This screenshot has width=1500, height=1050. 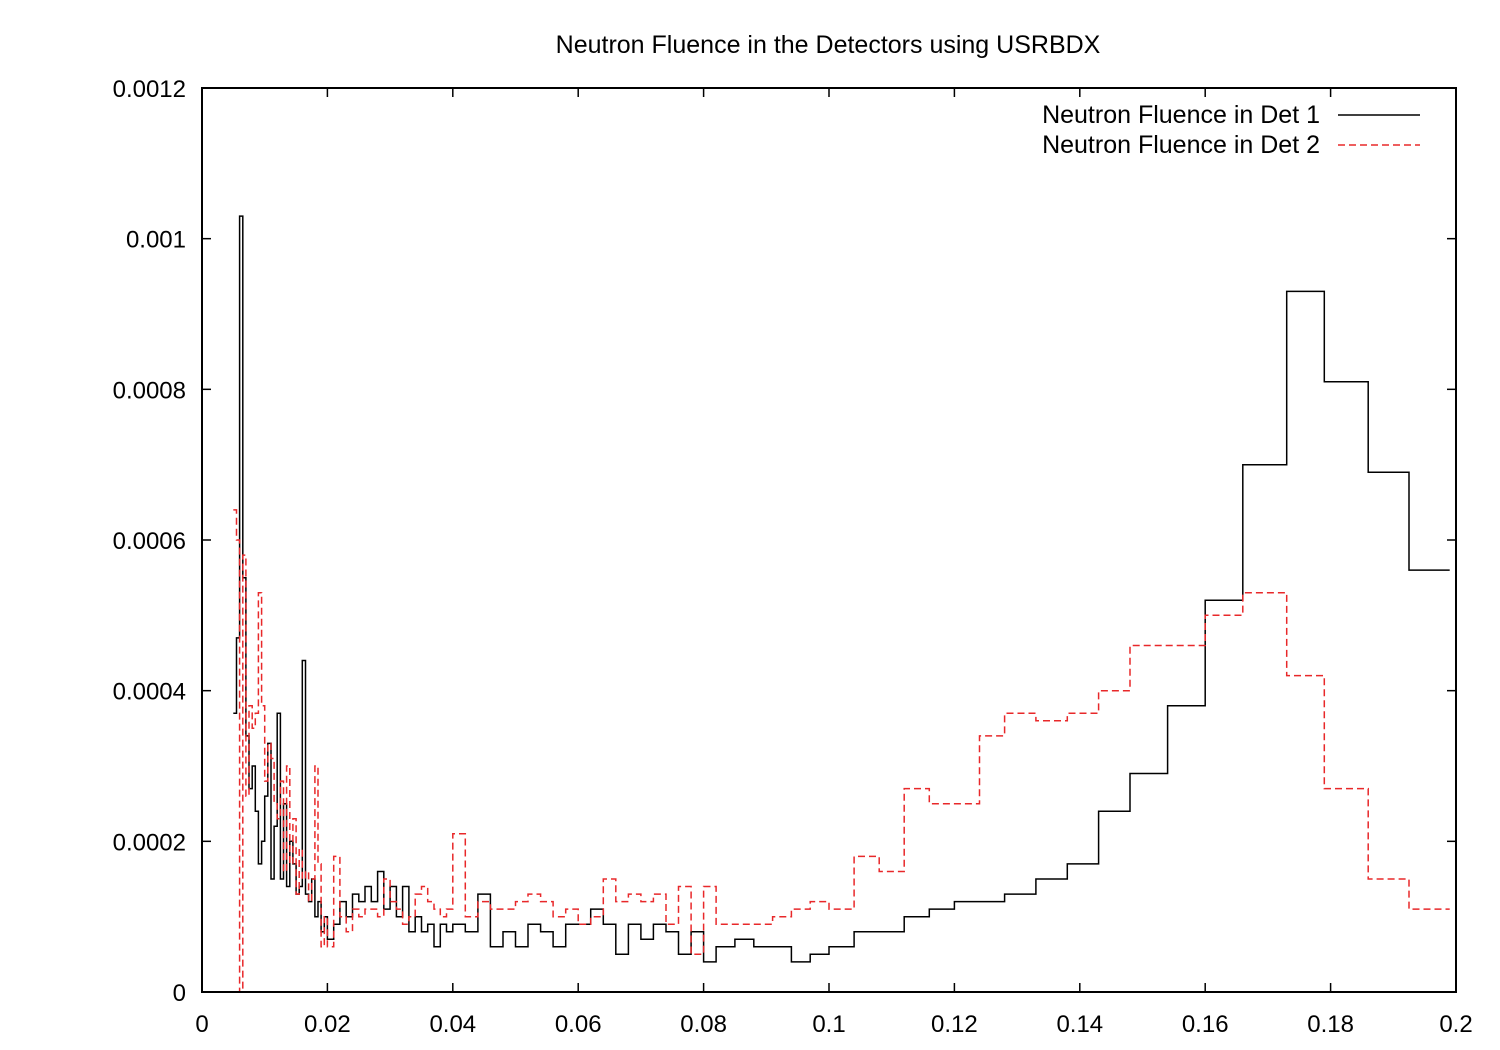 I want to click on y-tick-label: 0.0006, so click(x=149, y=541).